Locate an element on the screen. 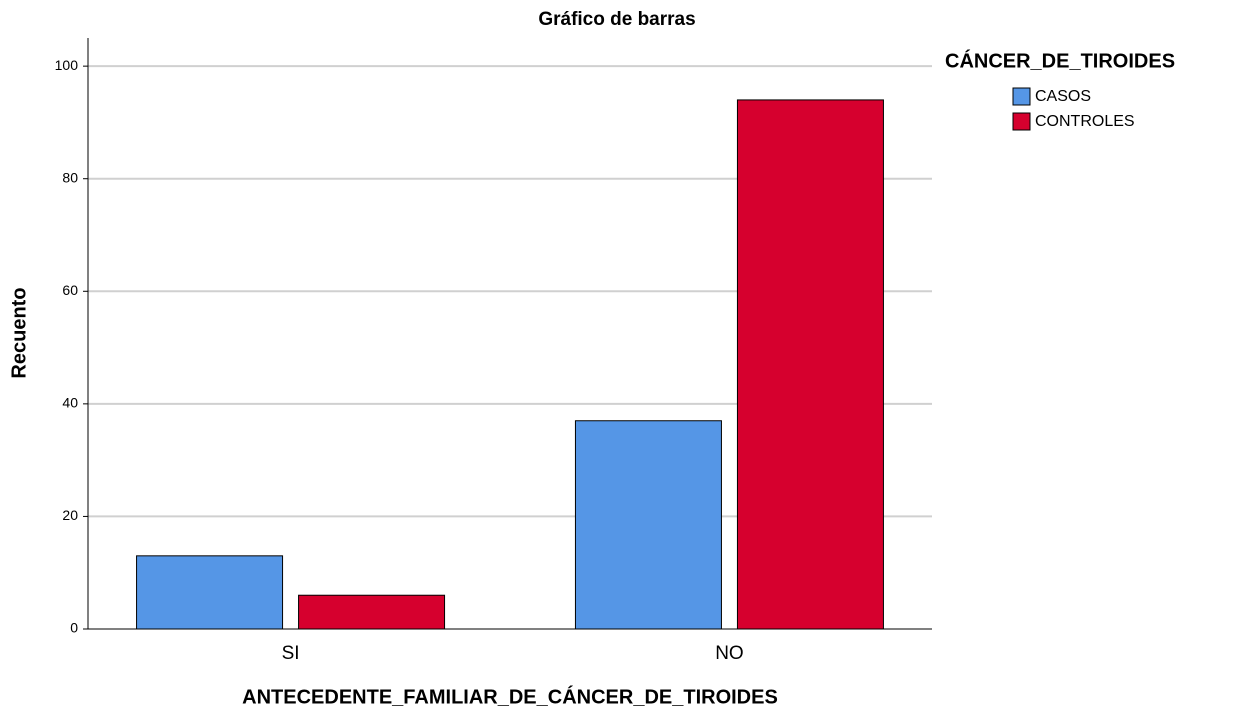 The height and width of the screenshot is (713, 1234). legend-title: CÁNCER_DE_TIROIDES is located at coordinates (1060, 60).